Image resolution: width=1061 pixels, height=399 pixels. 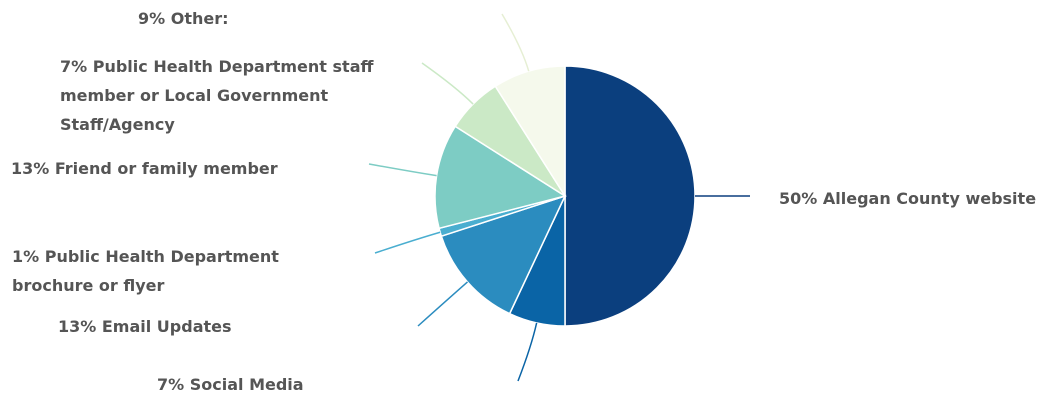 What do you see at coordinates (183, 18) in the screenshot?
I see `slice-label-other: 9% Other:` at bounding box center [183, 18].